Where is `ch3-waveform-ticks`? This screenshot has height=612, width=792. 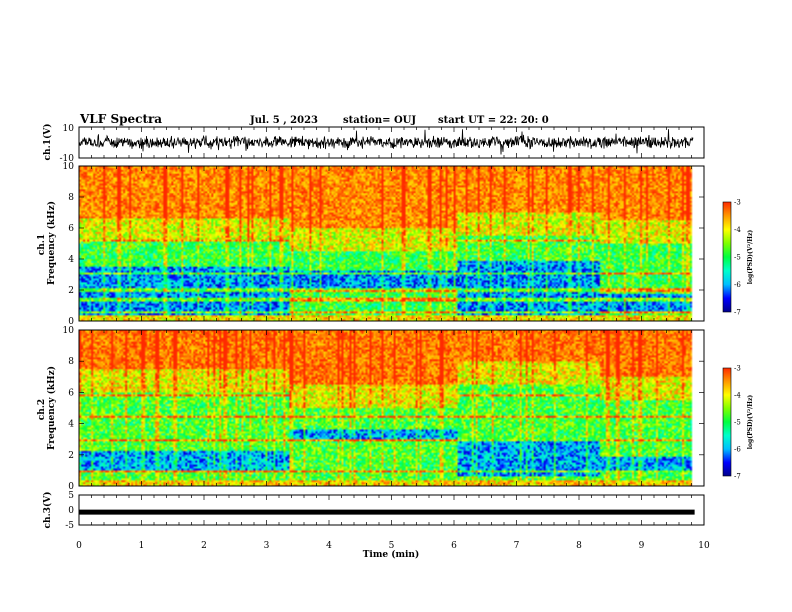 ch3-waveform-ticks is located at coordinates (391, 510).